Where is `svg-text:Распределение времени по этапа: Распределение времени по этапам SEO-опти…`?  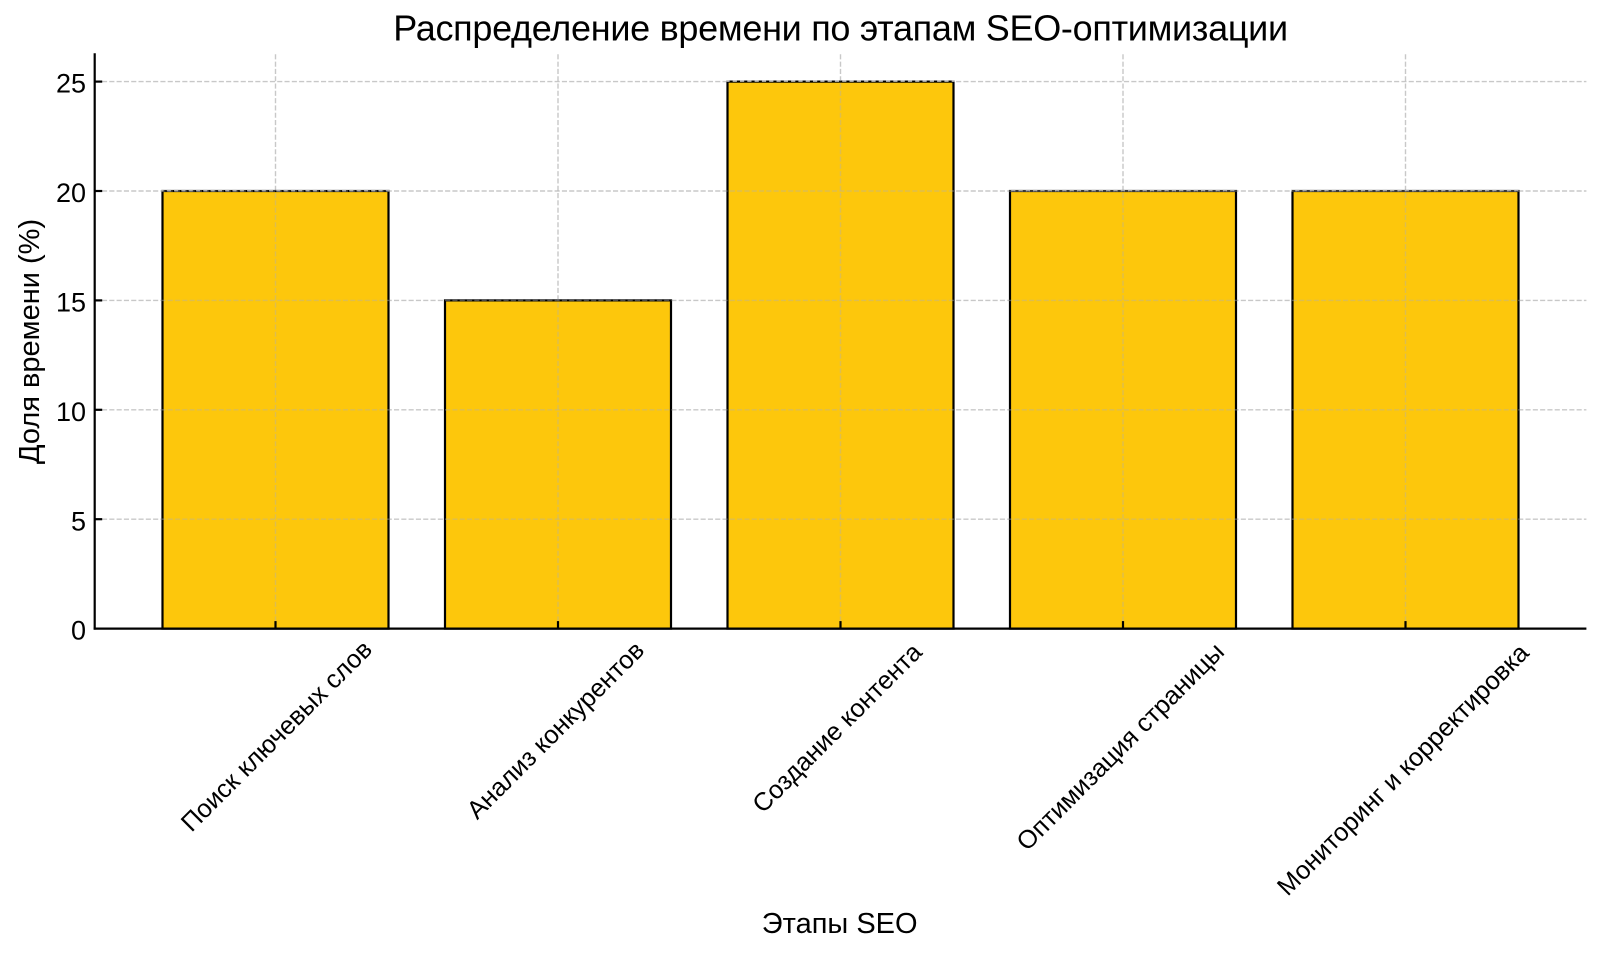 svg-text:Распределение времени по этапа: Распределение времени по этапам SEO-опти… is located at coordinates (840, 28).